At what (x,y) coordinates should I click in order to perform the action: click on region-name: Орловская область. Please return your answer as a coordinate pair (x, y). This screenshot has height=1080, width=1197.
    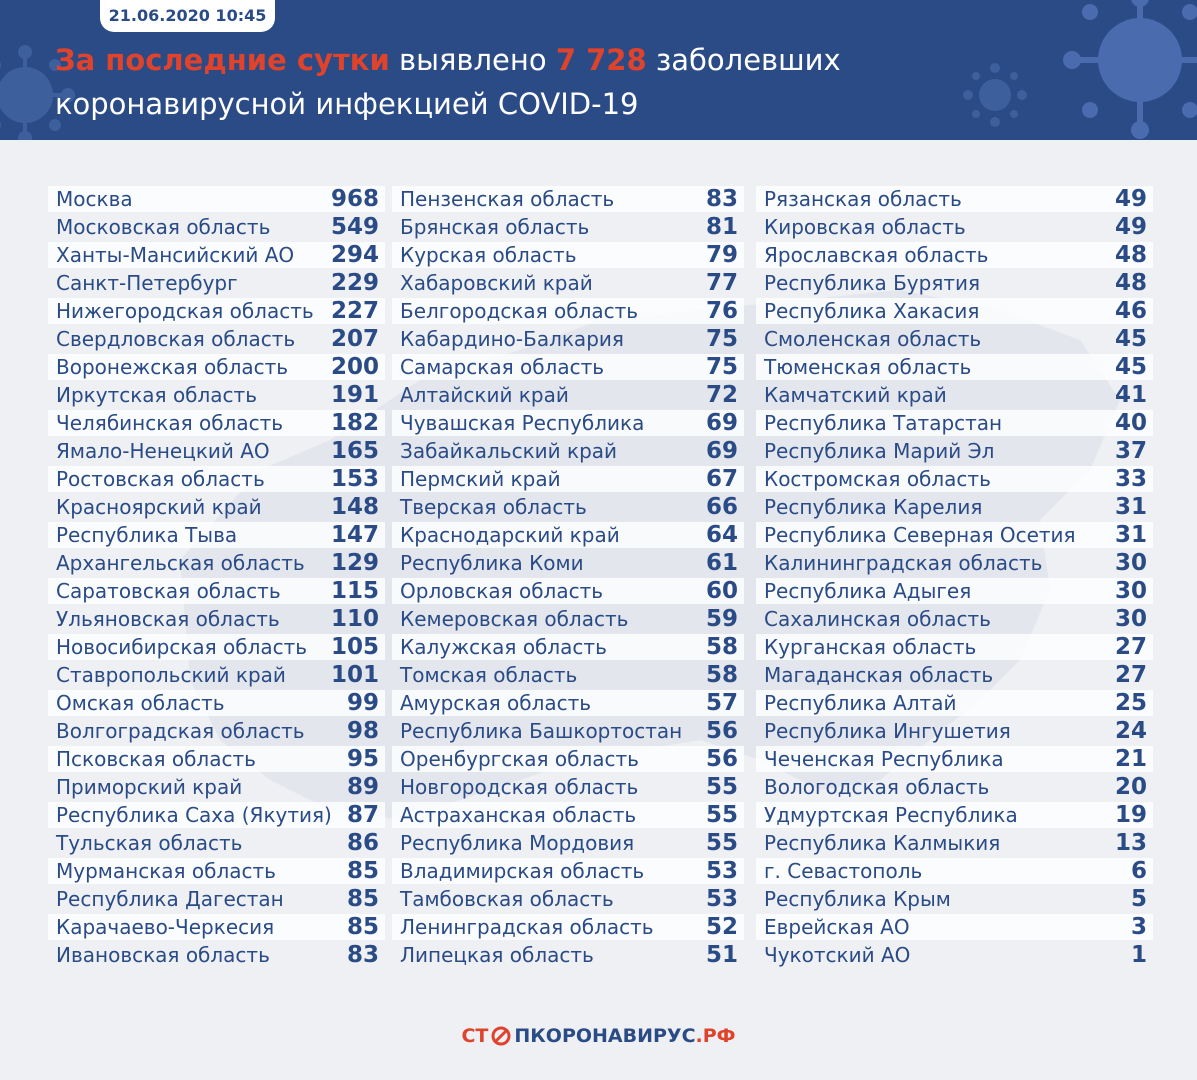
    Looking at the image, I should click on (502, 591).